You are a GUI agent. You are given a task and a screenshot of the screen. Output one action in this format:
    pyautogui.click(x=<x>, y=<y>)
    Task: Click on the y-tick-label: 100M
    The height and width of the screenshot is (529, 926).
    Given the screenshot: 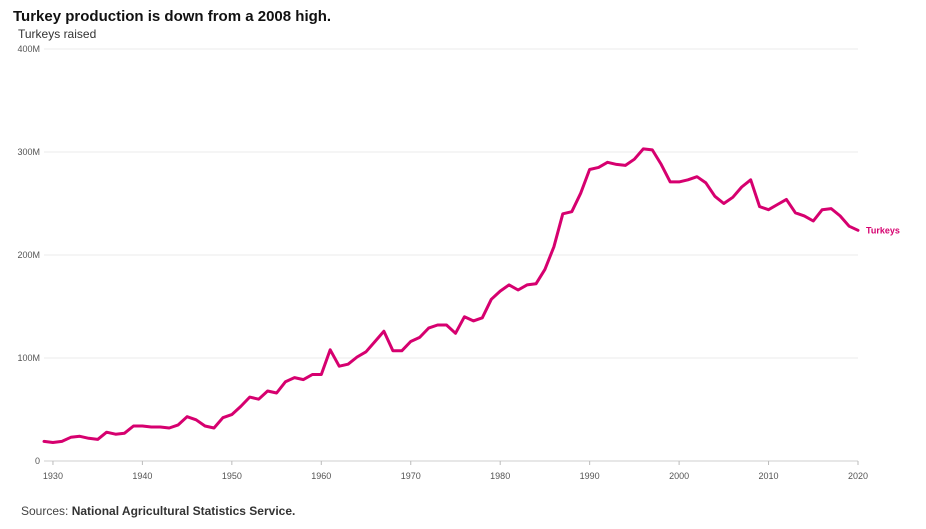 What is the action you would take?
    pyautogui.click(x=28, y=358)
    